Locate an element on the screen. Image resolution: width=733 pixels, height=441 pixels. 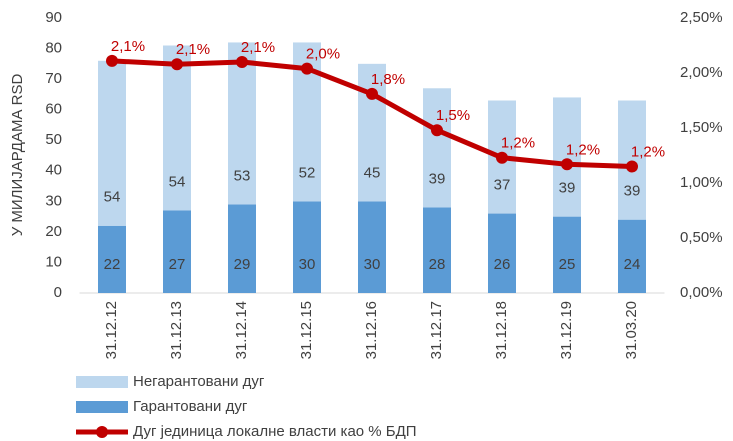
y2-tick-label: 0,50% is located at coordinates (701, 237).